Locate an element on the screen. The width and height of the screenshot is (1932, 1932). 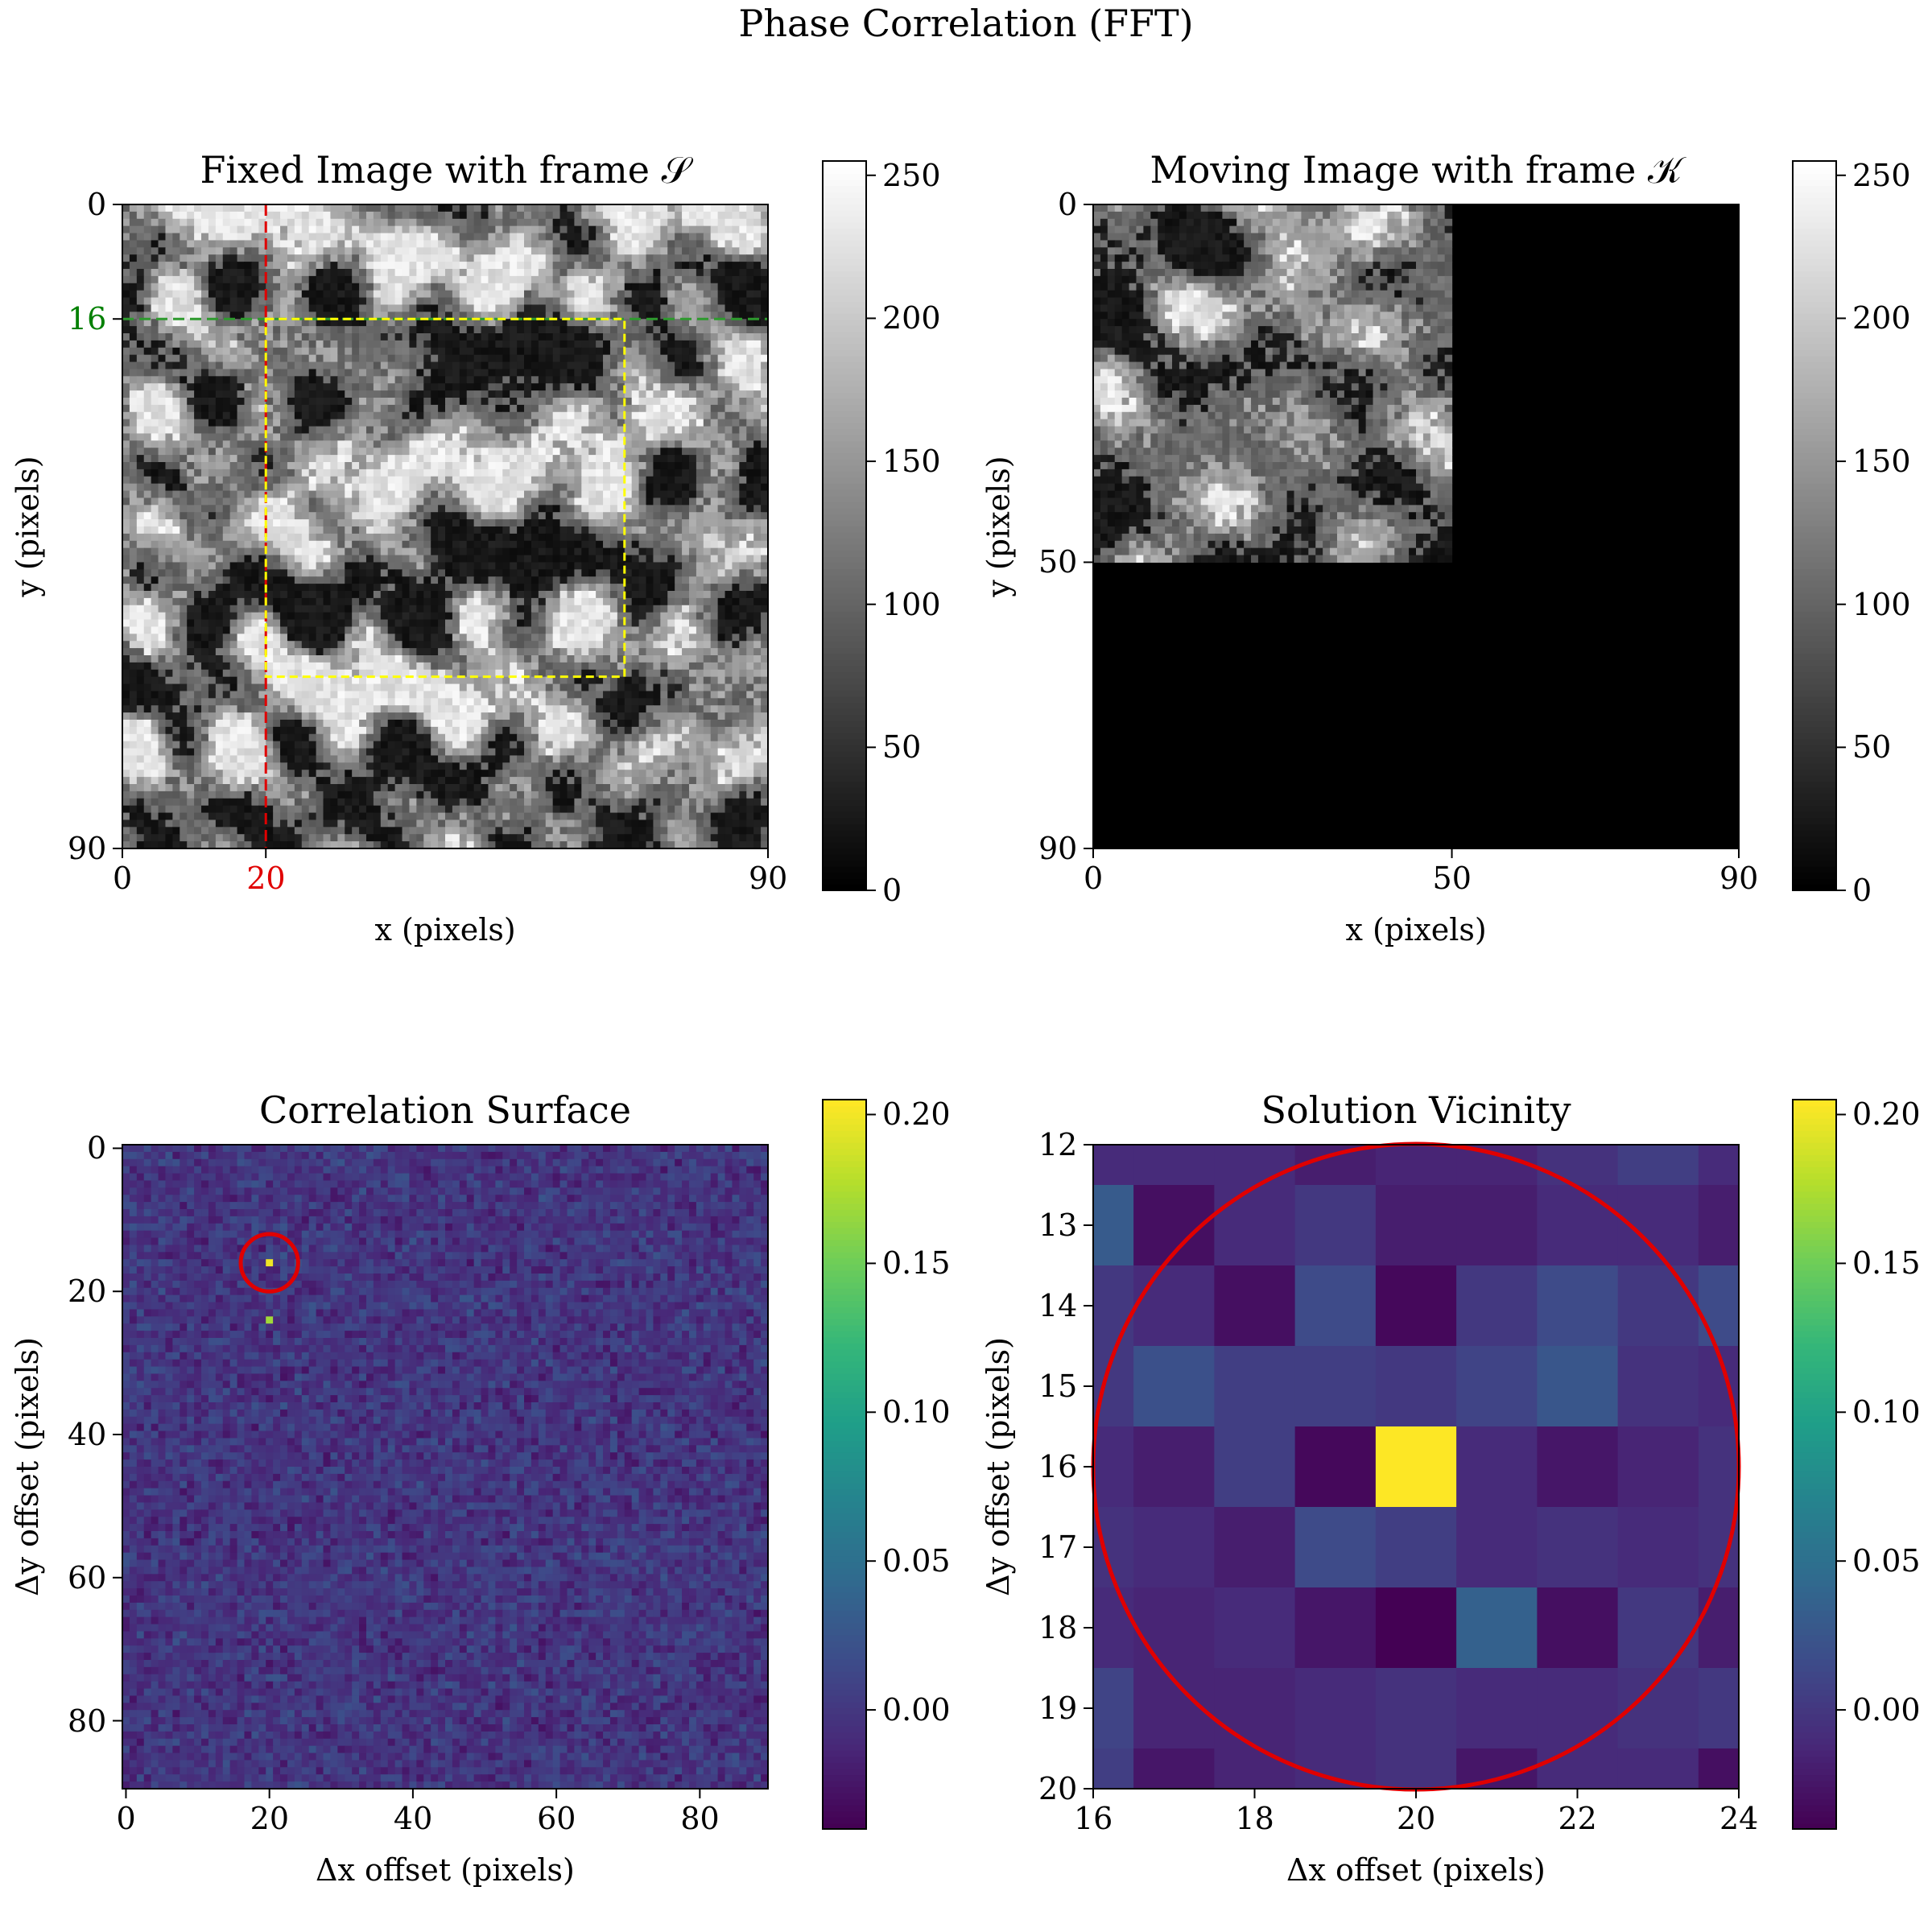
y-axis-label: Δy offset (pixels) is located at coordinates (998, 1466).